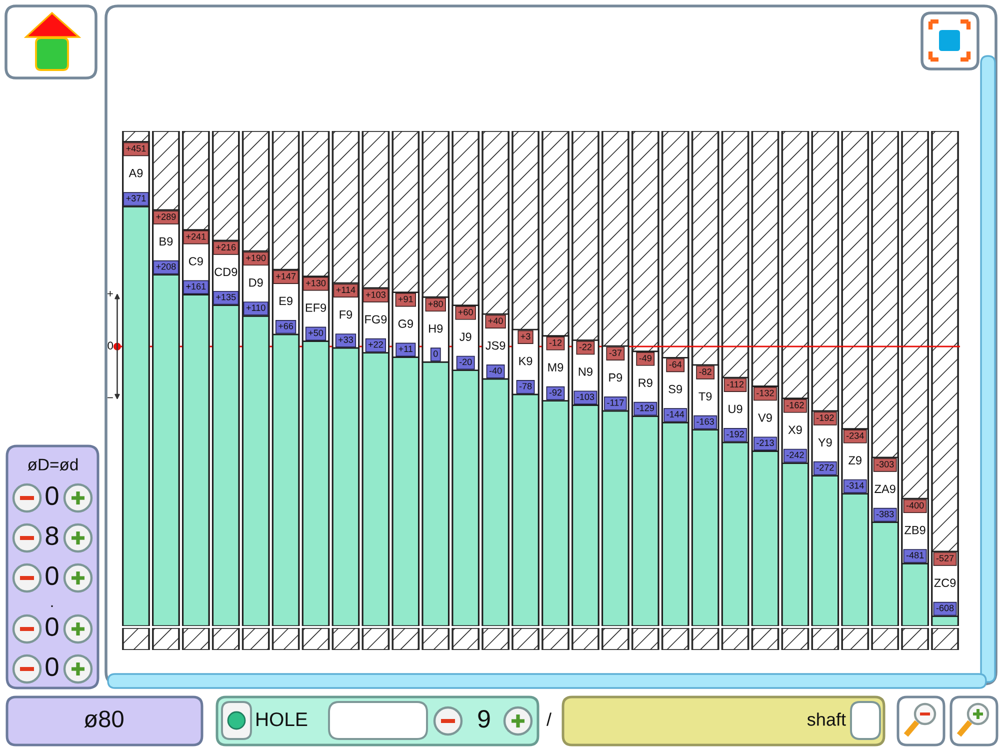  Describe the element at coordinates (256, 282) in the screenshot. I see `x-tick-label: D9` at that location.